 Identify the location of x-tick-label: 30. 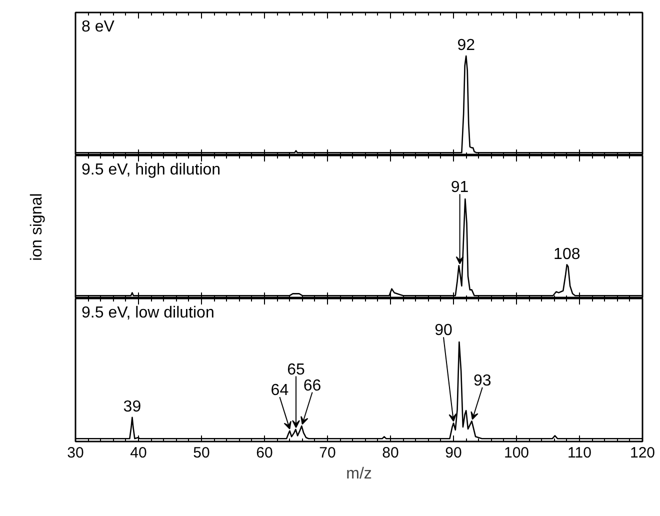
(75, 453).